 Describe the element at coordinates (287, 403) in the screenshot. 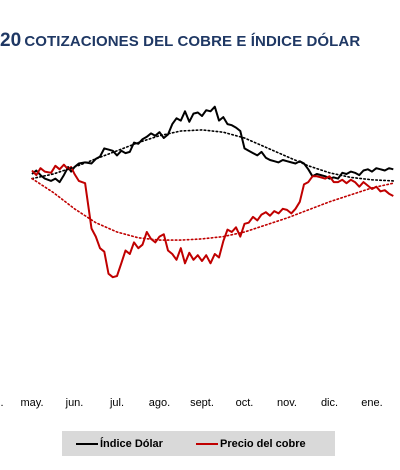

I see `x-tick-label-6: nov.` at that location.